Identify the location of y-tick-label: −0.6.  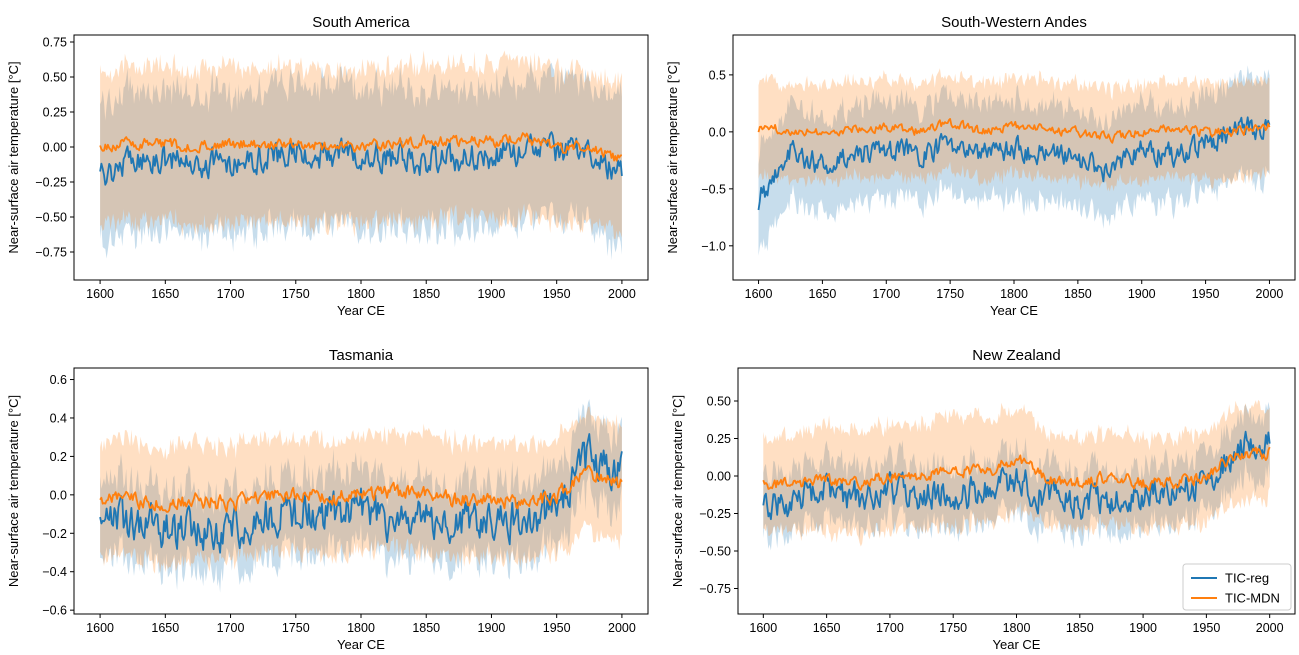
(54, 611).